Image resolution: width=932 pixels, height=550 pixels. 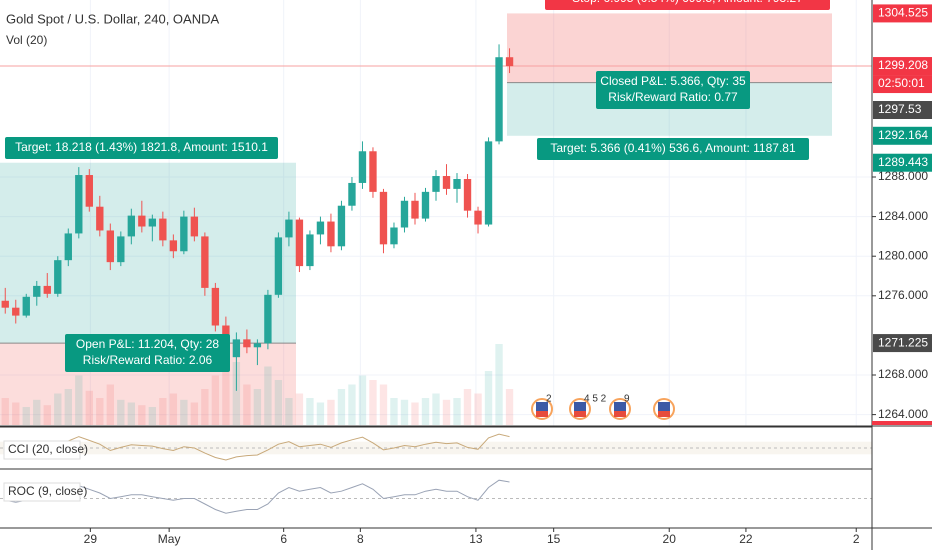 What do you see at coordinates (903, 255) in the screenshot?
I see `y-tick-label: 1280.000` at bounding box center [903, 255].